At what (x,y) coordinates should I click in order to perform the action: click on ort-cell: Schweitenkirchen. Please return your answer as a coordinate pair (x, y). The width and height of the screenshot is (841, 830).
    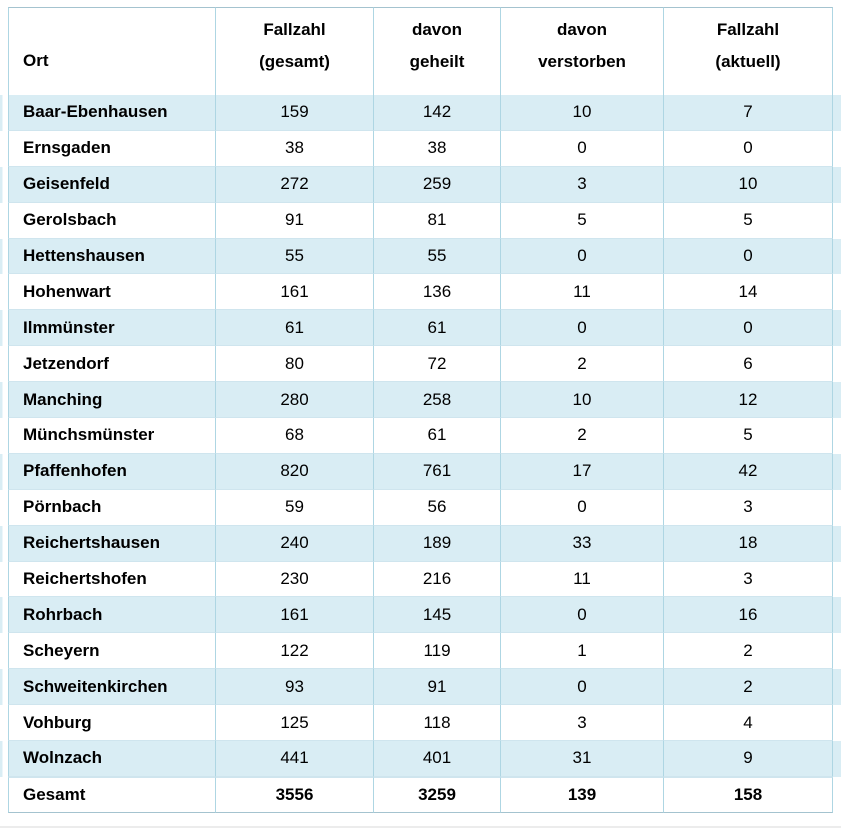
    Looking at the image, I should click on (111, 687).